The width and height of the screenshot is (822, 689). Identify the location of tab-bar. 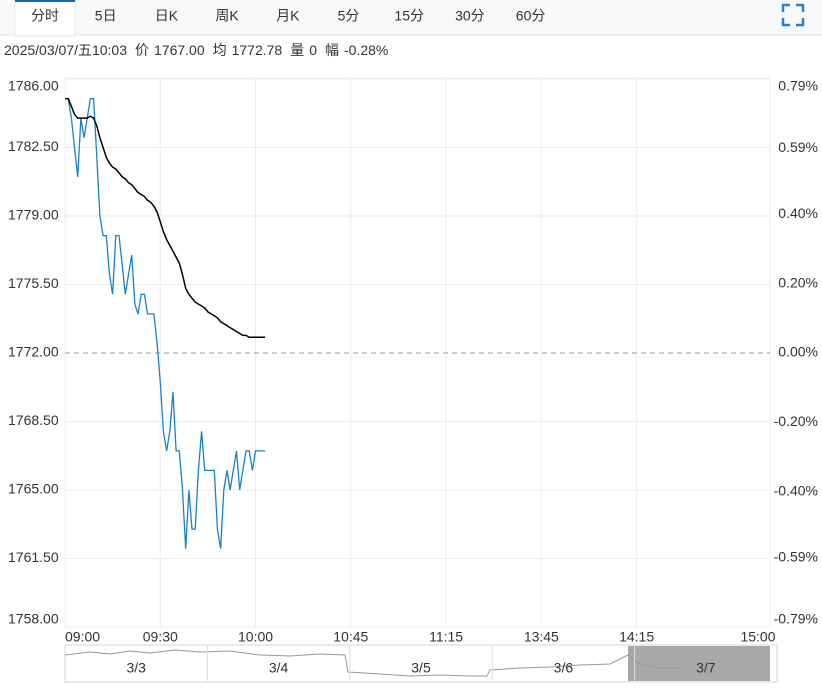
(411, 17).